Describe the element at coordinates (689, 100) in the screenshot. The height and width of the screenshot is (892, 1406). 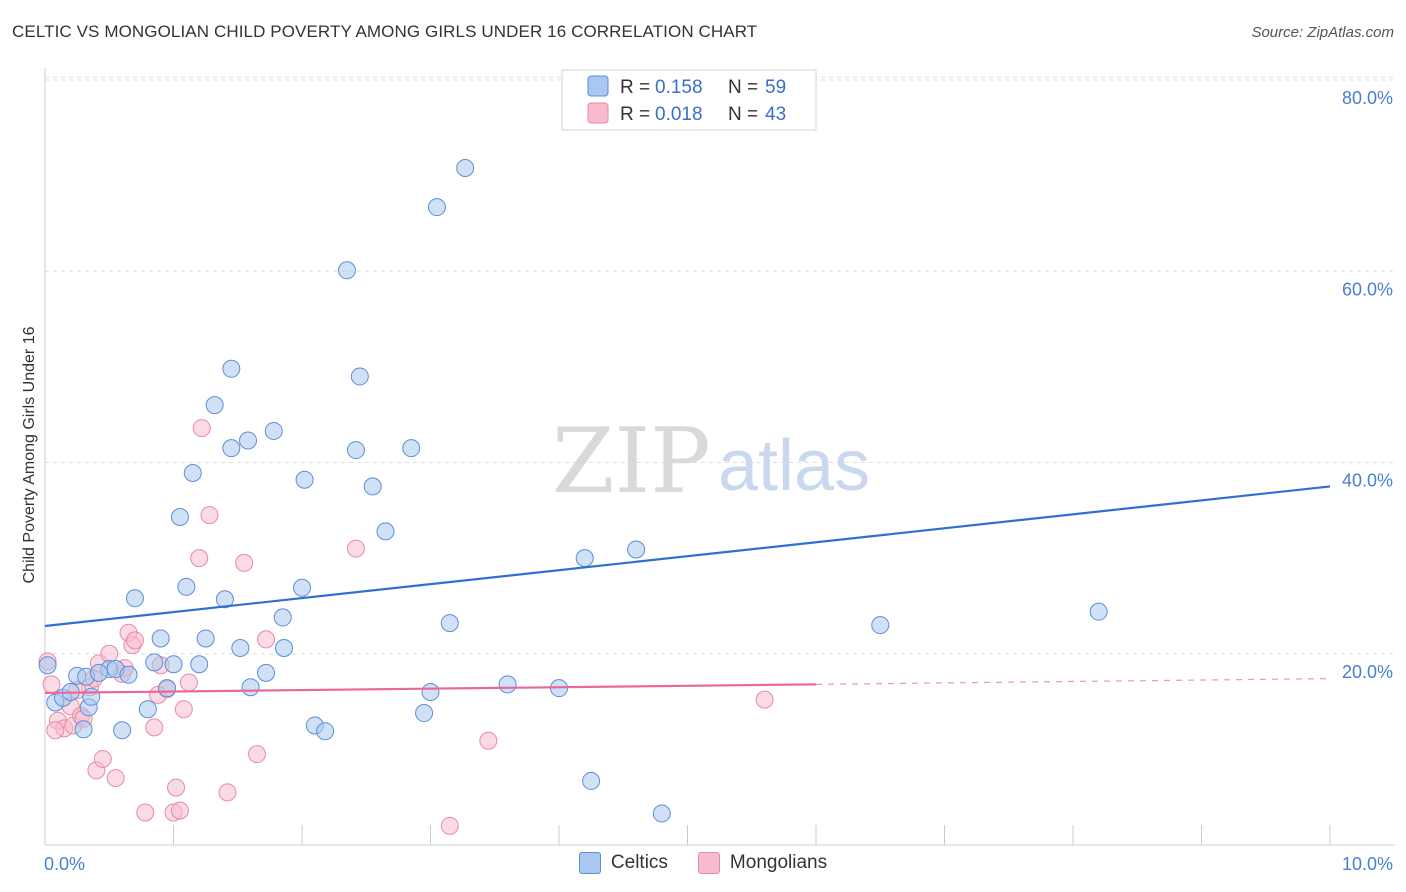
I see `legend-box: R = 0.158 N = 59 R = 0.018 N = 43` at that location.